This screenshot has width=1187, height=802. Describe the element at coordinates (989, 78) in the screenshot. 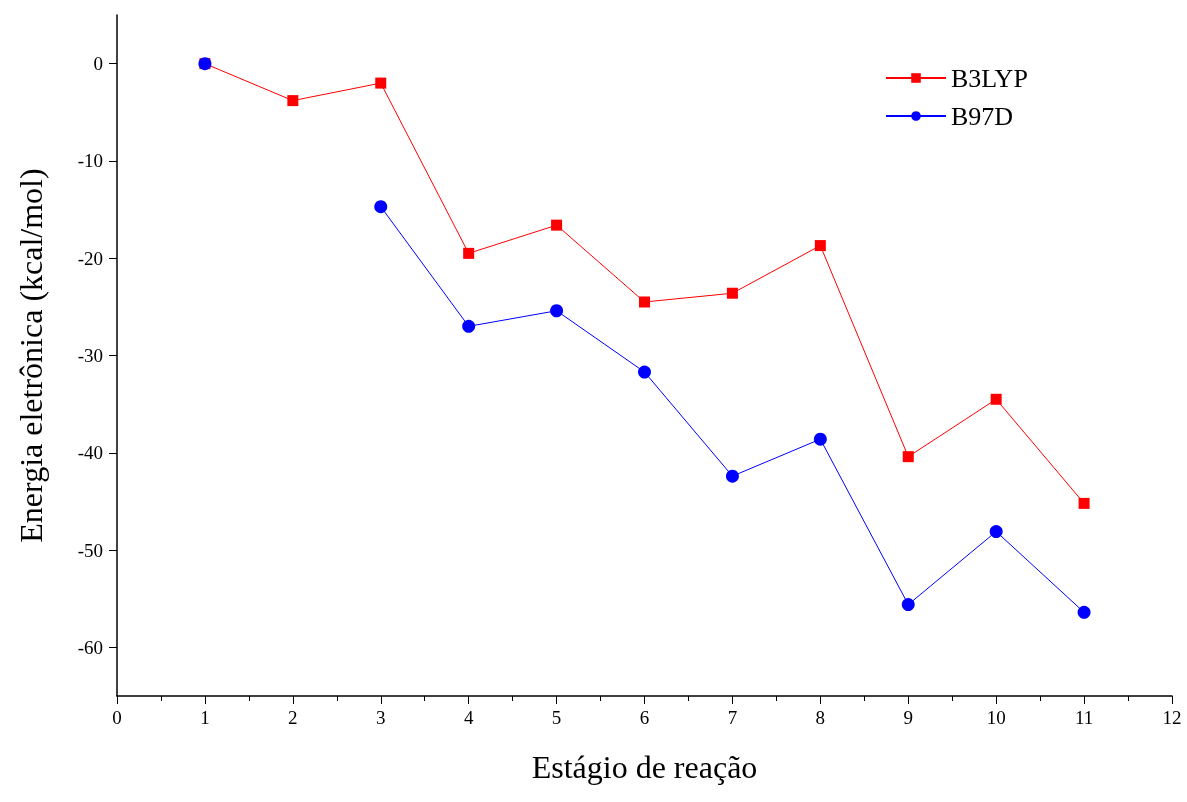

I see `legend-label: B3LYP` at that location.